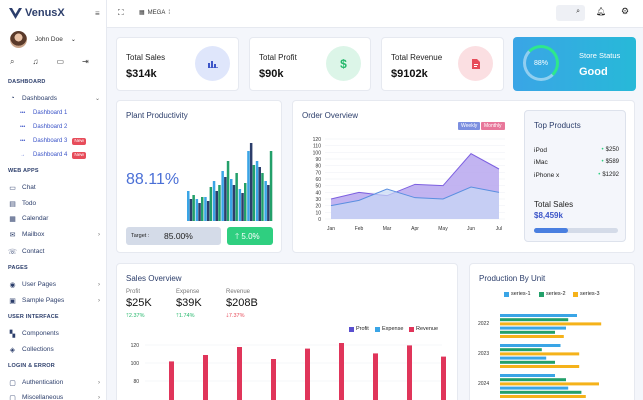 This screenshot has width=643, height=400. What do you see at coordinates (157, 115) in the screenshot?
I see `card-title: Plant Productivity` at bounding box center [157, 115].